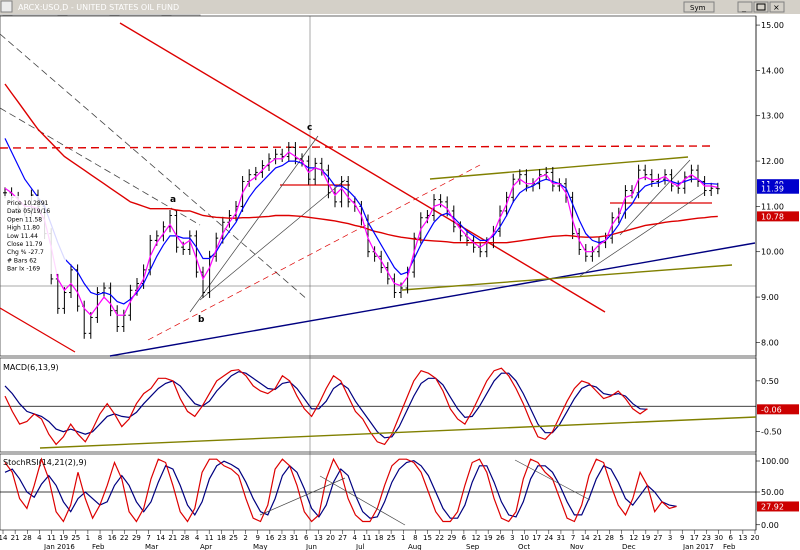 The width and height of the screenshot is (800, 550). Describe the element at coordinates (772, 252) in the screenshot. I see `price-y-label: 10.00` at that location.